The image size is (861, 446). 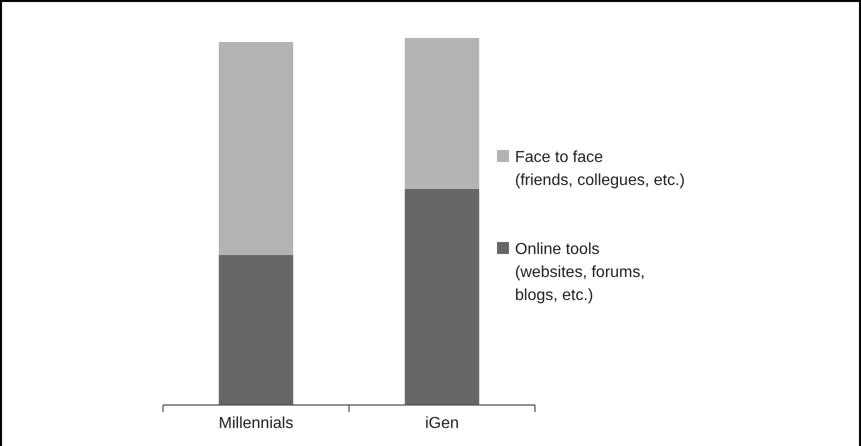 I want to click on legend-label: Face to face (friends, collegues, etc.), so click(x=600, y=169).